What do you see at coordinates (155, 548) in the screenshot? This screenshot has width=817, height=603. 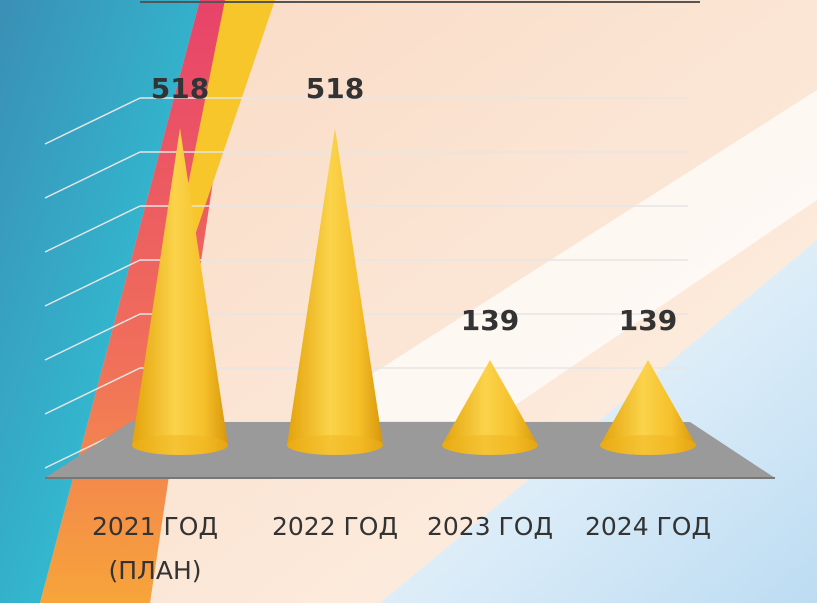 I see `x-tick-label: 2021 ГОД (ПЛАН)` at bounding box center [155, 548].